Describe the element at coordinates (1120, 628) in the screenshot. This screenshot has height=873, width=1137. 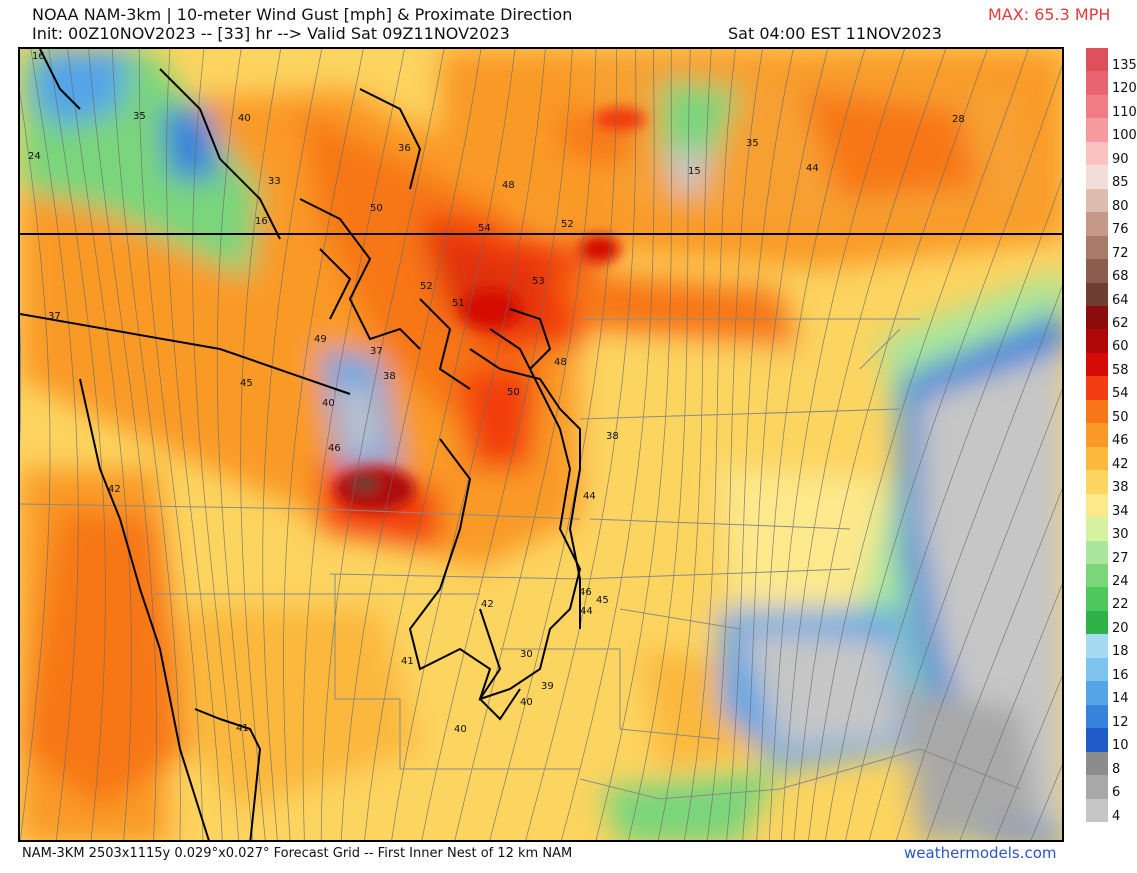
I see `colorbar-tick-label: 20` at that location.